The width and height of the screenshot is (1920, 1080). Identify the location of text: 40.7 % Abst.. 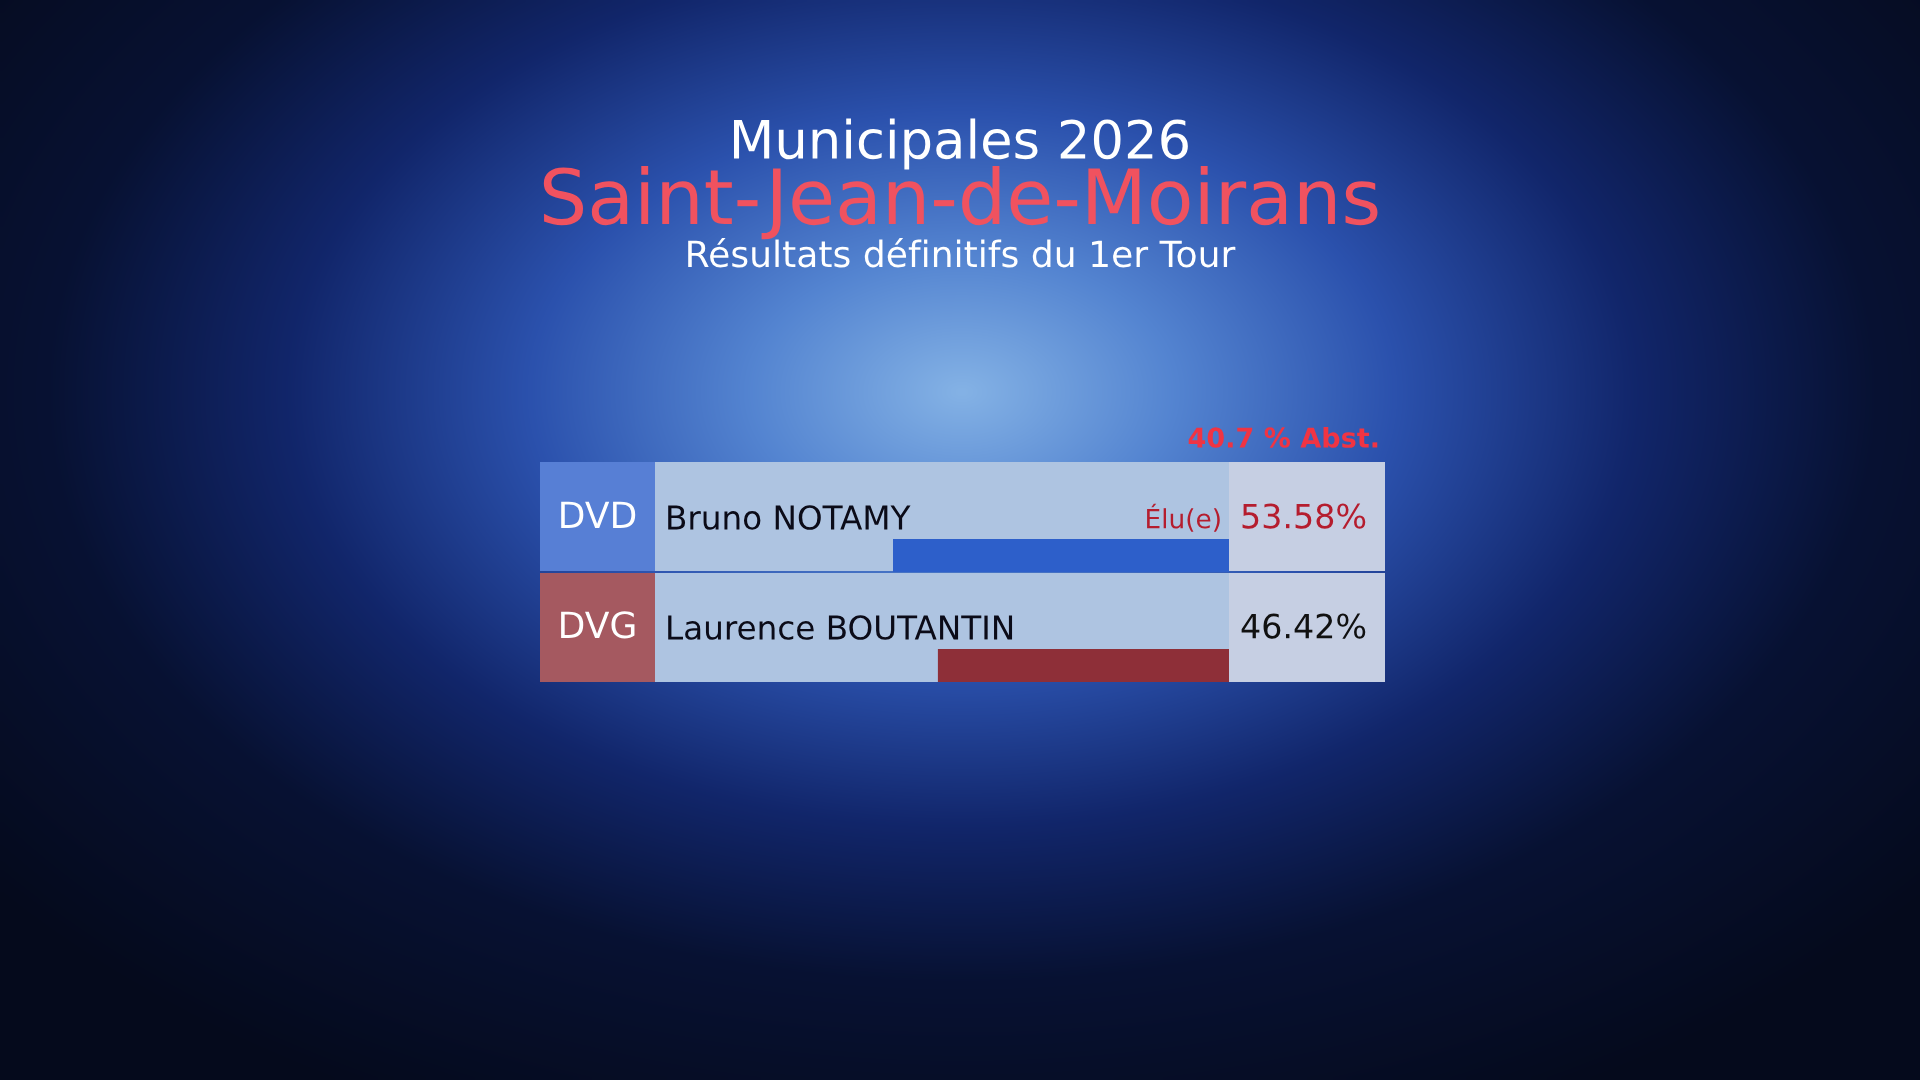
(1283, 437).